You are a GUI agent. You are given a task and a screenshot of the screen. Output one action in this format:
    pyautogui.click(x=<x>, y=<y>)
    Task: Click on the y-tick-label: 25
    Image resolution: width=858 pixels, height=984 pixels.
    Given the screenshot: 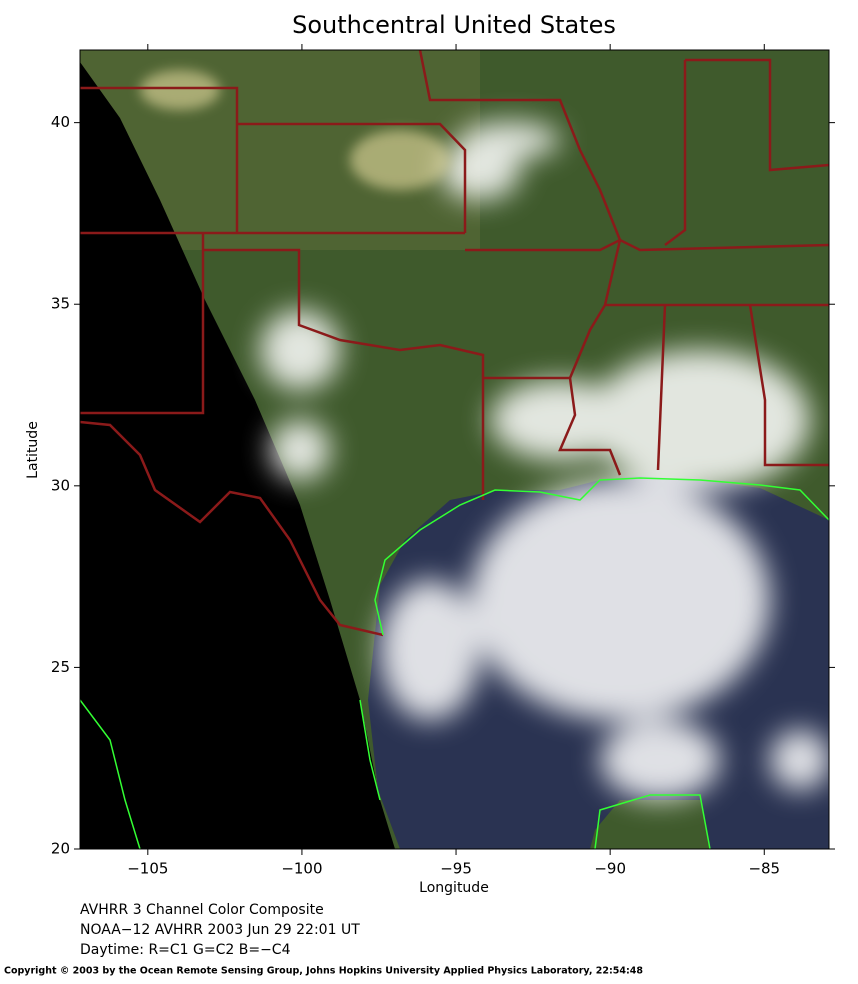 What is the action you would take?
    pyautogui.click(x=60, y=667)
    